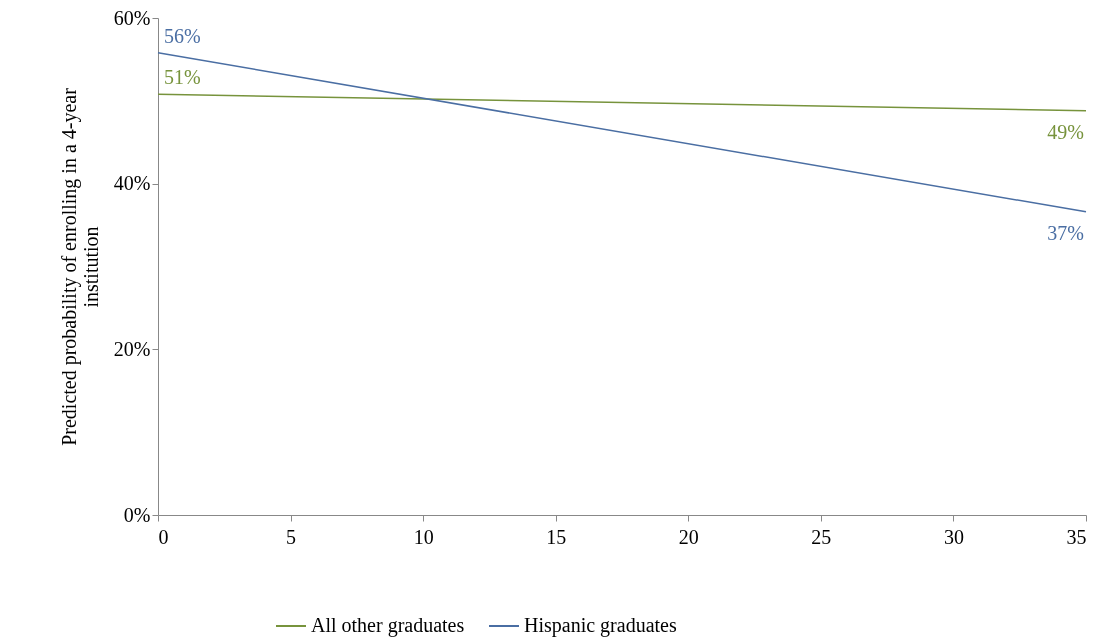 This screenshot has height=637, width=1102. Describe the element at coordinates (1065, 232) in the screenshot. I see `data-label: 37%` at that location.